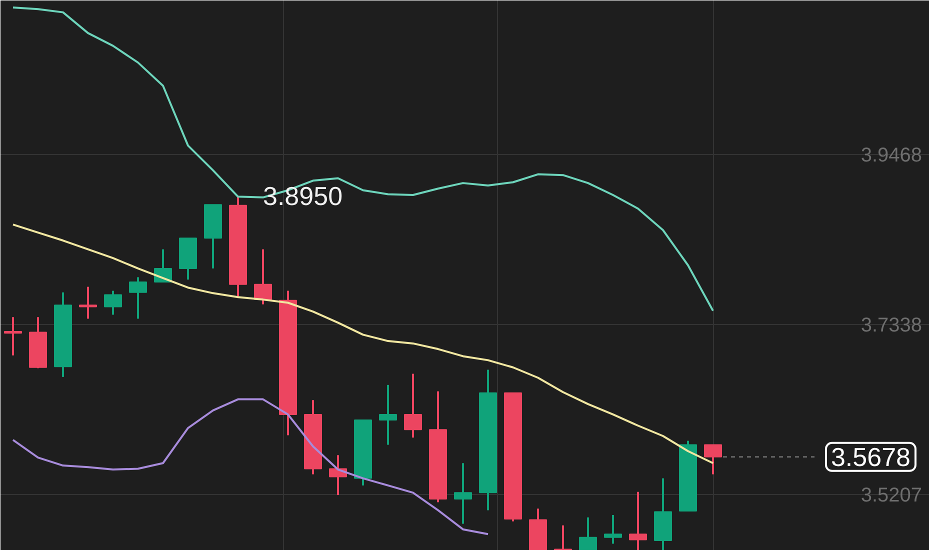 This screenshot has height=550, width=929. What do you see at coordinates (891, 155) in the screenshot?
I see `y-tick-label: 3.9468` at bounding box center [891, 155].